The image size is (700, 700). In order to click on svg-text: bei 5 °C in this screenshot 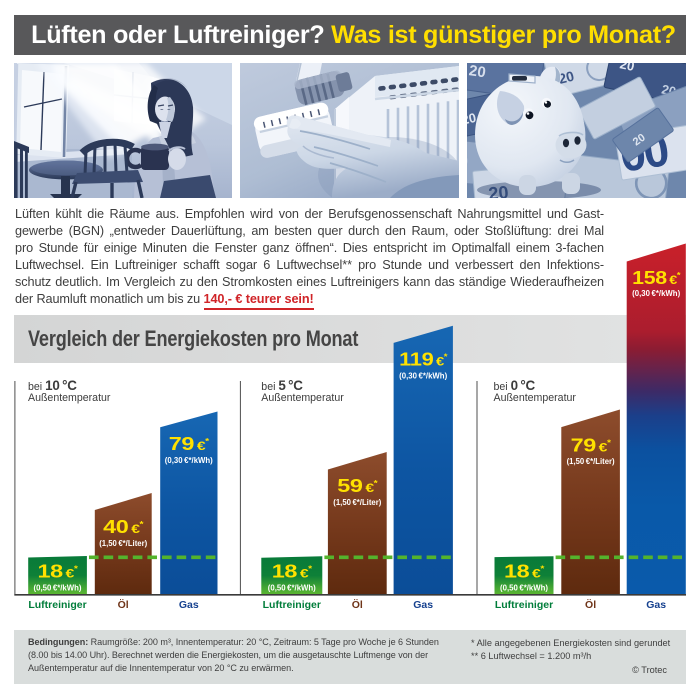, I will do `click(282, 385)`.